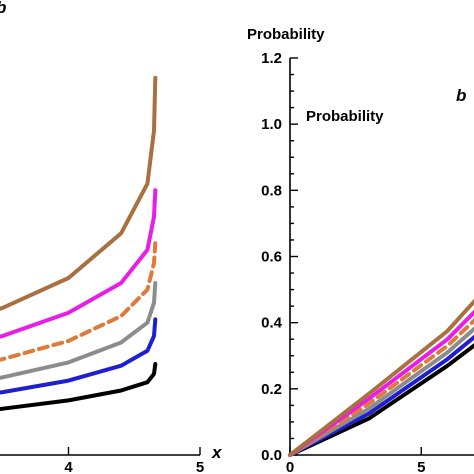 This screenshot has height=474, width=474. What do you see at coordinates (271, 455) in the screenshot?
I see `right-y-tick-label: 0.0` at bounding box center [271, 455].